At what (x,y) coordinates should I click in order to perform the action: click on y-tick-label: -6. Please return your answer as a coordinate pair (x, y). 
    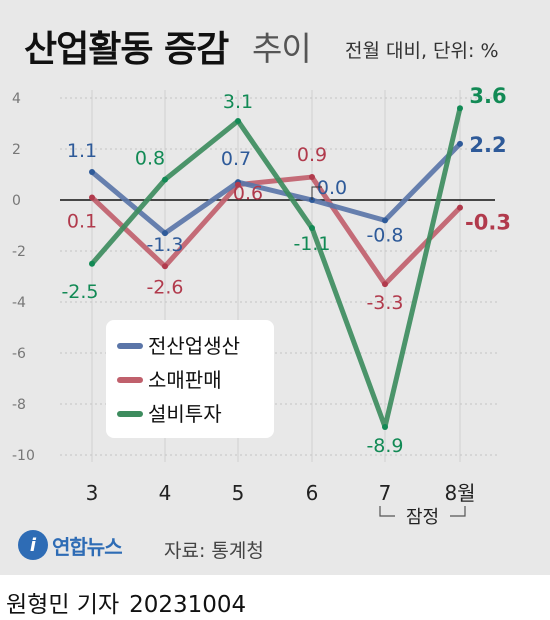
    Looking at the image, I should click on (19, 354).